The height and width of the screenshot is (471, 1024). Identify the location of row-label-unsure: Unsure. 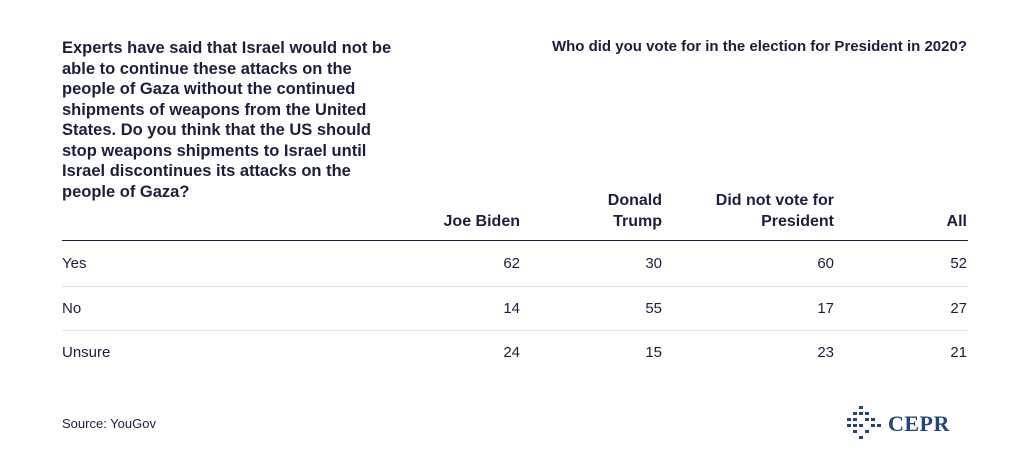
(86, 352).